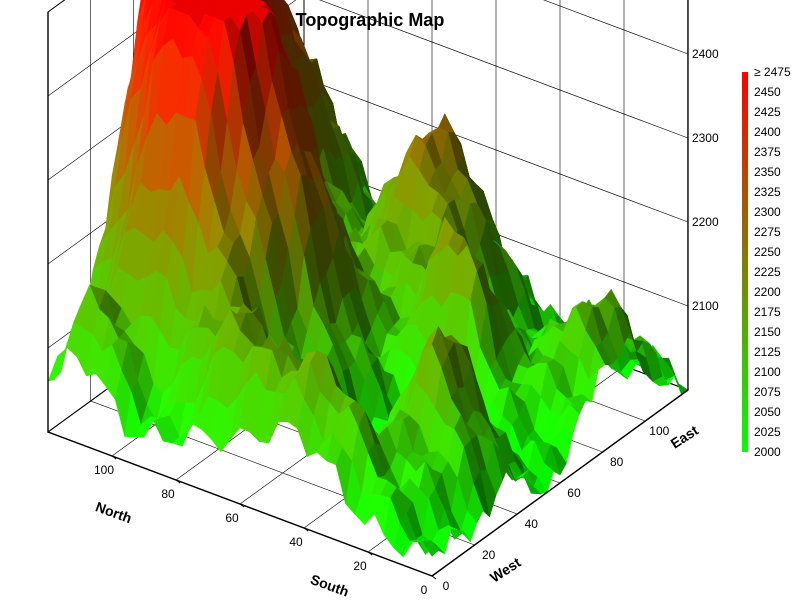 The height and width of the screenshot is (605, 800). Describe the element at coordinates (446, 586) in the screenshot. I see `tick-label-y: 0` at that location.